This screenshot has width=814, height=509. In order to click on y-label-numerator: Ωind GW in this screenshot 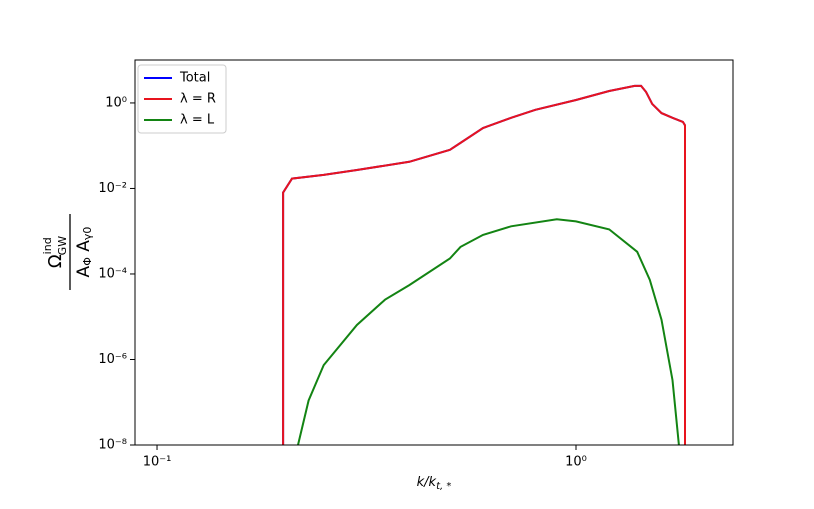, I will do `click(55, 252)`.